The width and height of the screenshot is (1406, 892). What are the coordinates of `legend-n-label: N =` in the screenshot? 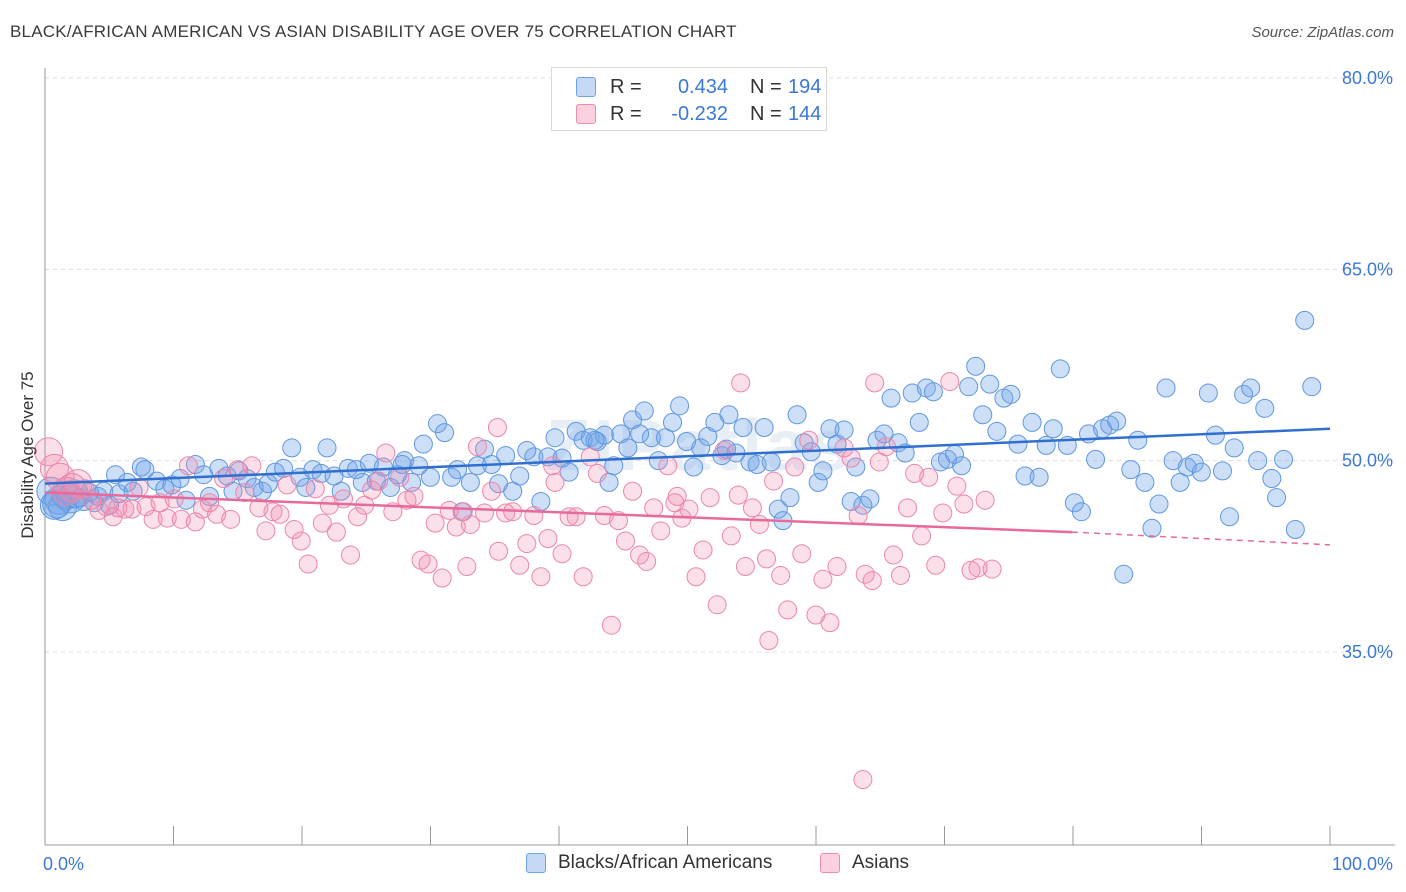 It's located at (766, 113).